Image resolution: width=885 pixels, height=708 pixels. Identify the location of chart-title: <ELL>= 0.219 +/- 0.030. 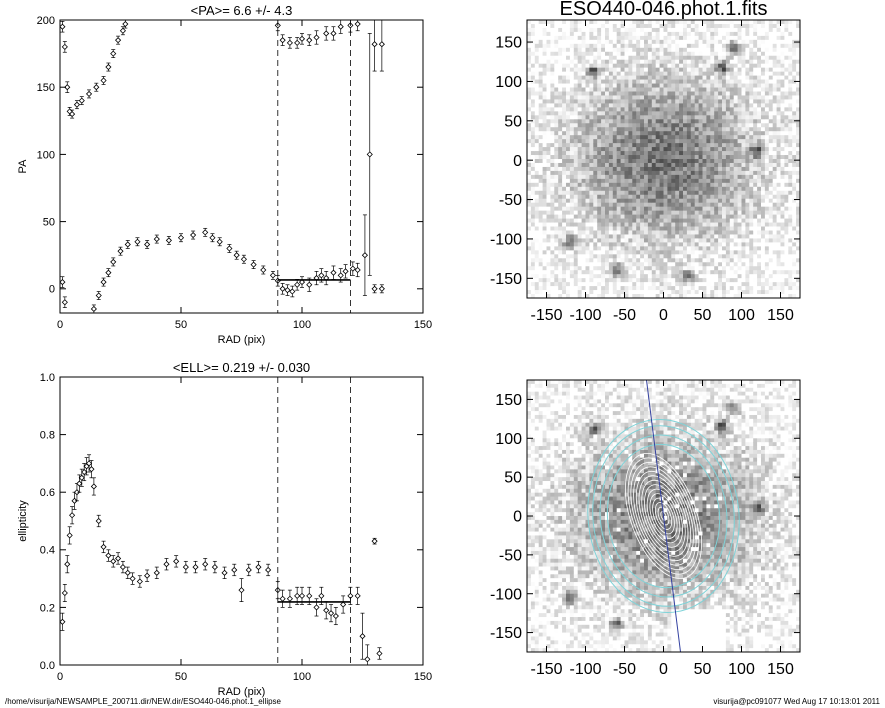
(241, 367).